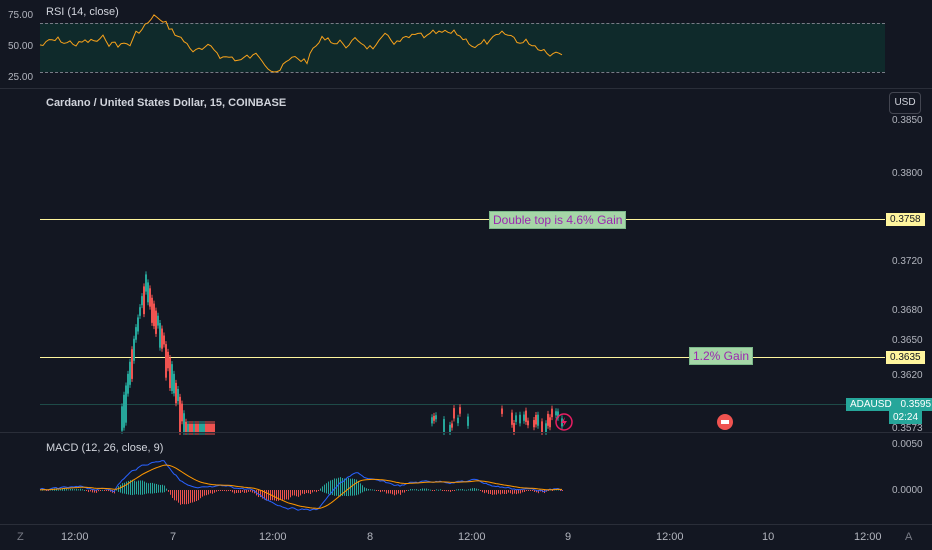  Describe the element at coordinates (725, 422) in the screenshot. I see `earnings-icon` at that location.